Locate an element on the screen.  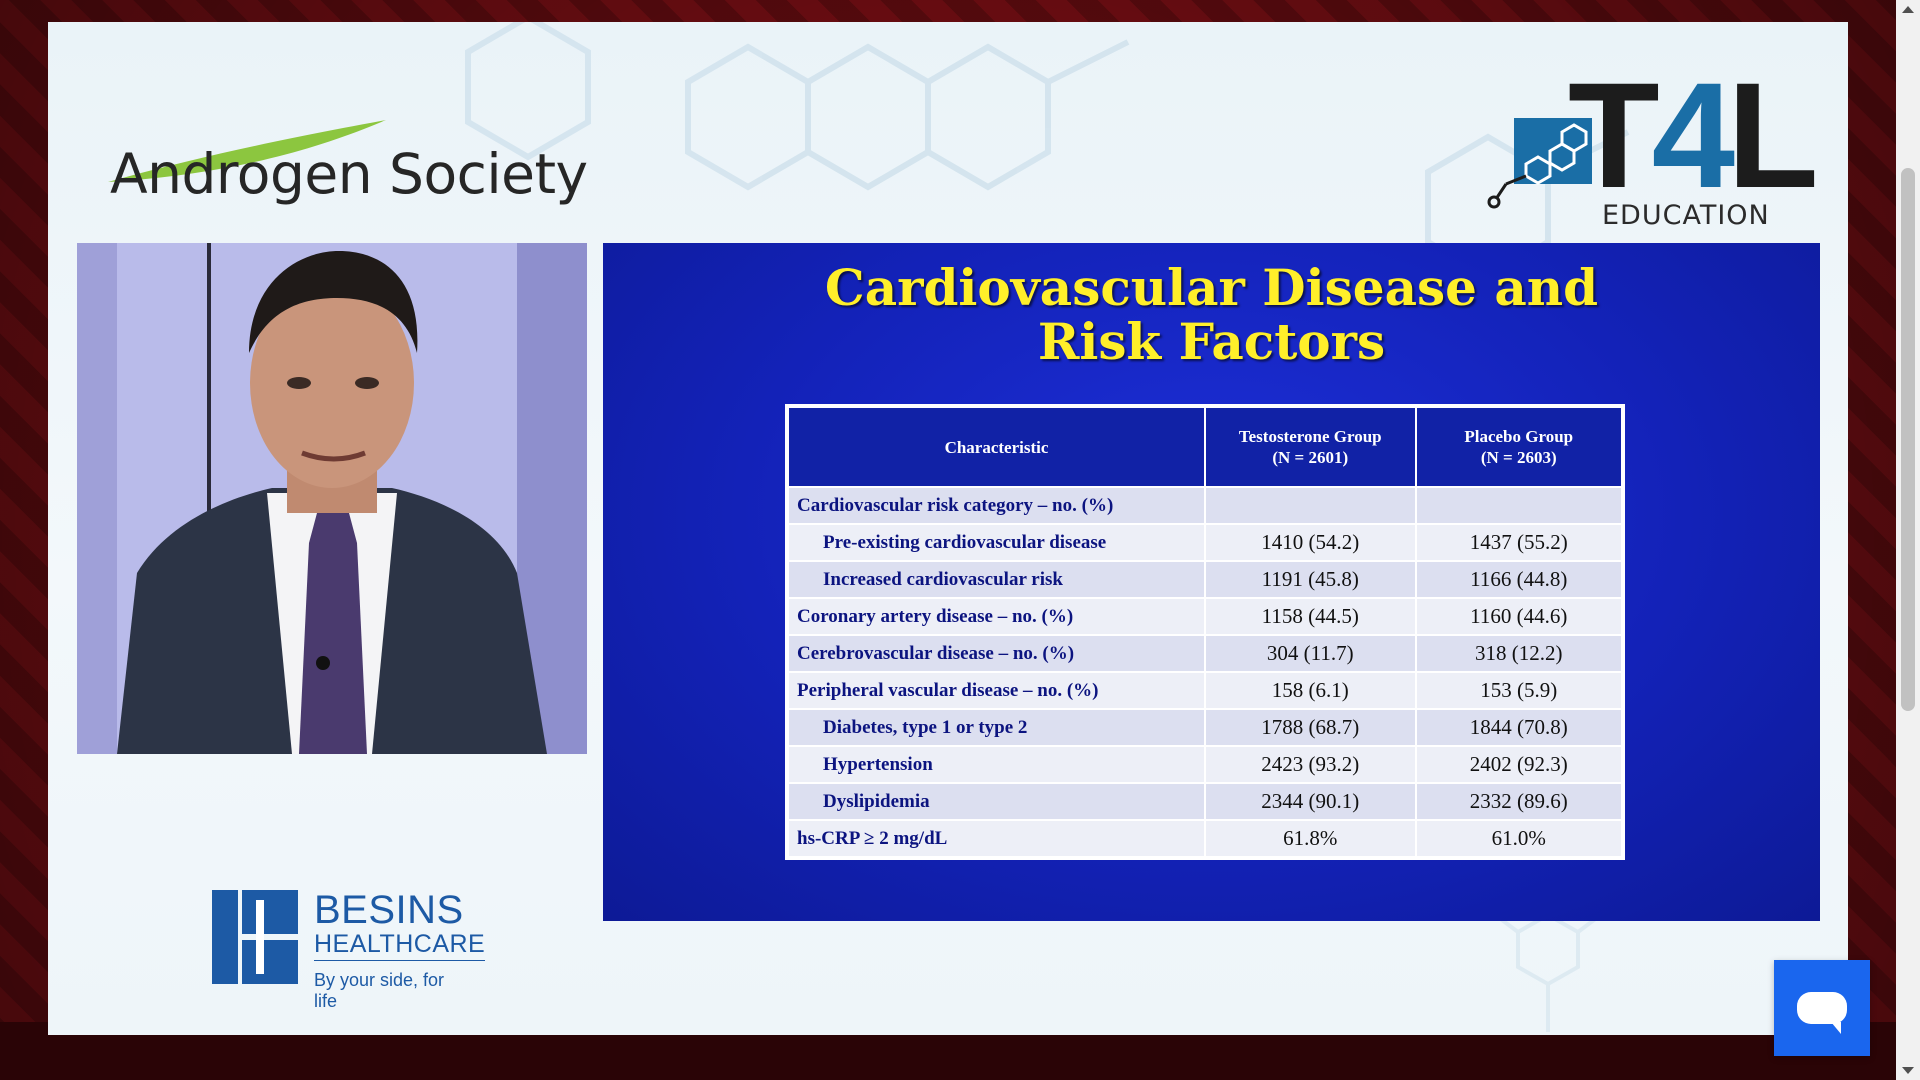
row-label: Hypertension is located at coordinates (996, 764).